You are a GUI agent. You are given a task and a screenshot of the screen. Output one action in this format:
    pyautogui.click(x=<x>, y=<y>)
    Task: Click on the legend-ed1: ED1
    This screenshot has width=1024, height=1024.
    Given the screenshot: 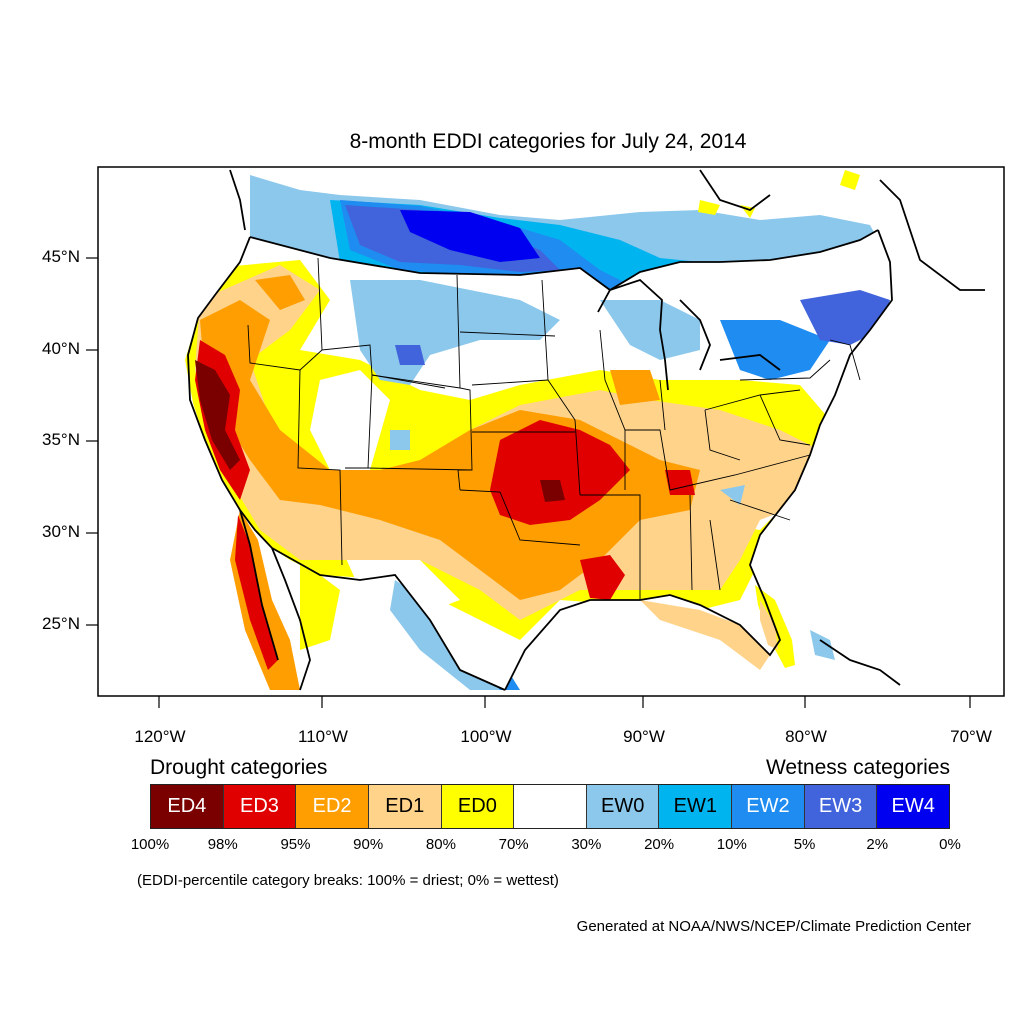 What is the action you would take?
    pyautogui.click(x=405, y=806)
    